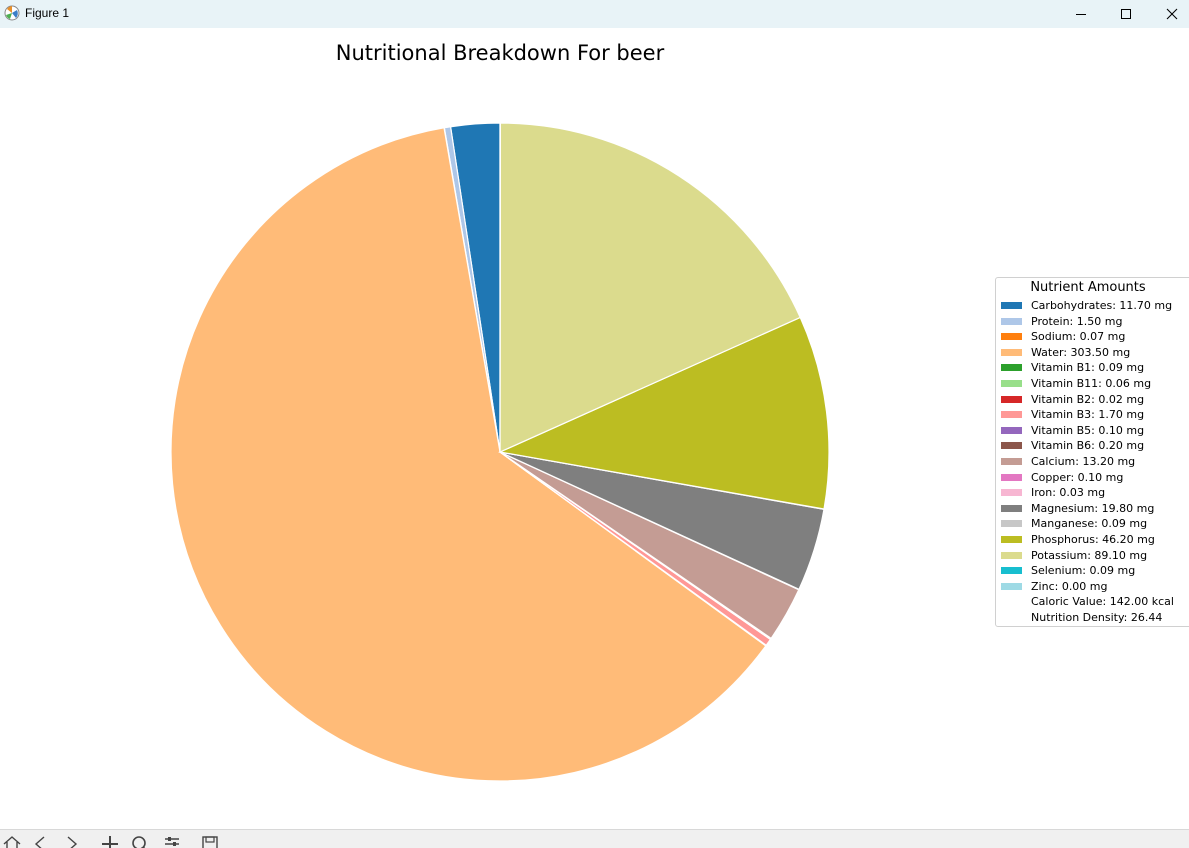  I want to click on close-icon, so click(1172, 14).